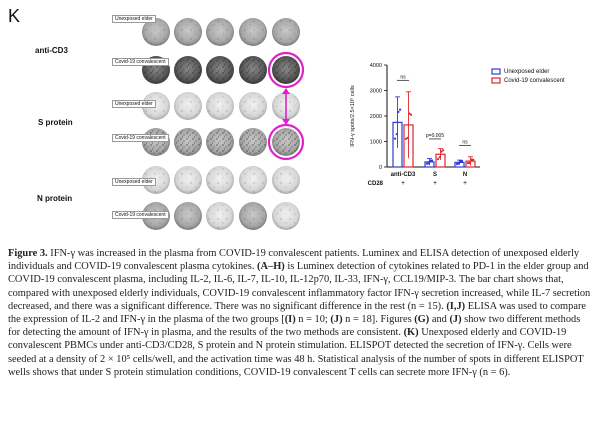  I want to click on y-tick-label: 2000, so click(376, 117).